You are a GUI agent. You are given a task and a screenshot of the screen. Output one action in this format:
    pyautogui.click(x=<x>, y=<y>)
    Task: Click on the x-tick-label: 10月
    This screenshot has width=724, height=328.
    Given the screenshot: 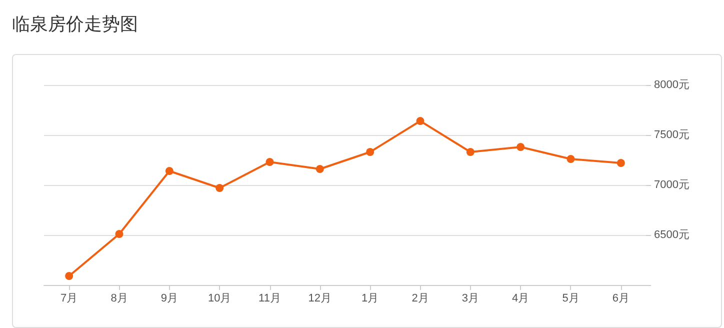 What is the action you would take?
    pyautogui.click(x=220, y=298)
    